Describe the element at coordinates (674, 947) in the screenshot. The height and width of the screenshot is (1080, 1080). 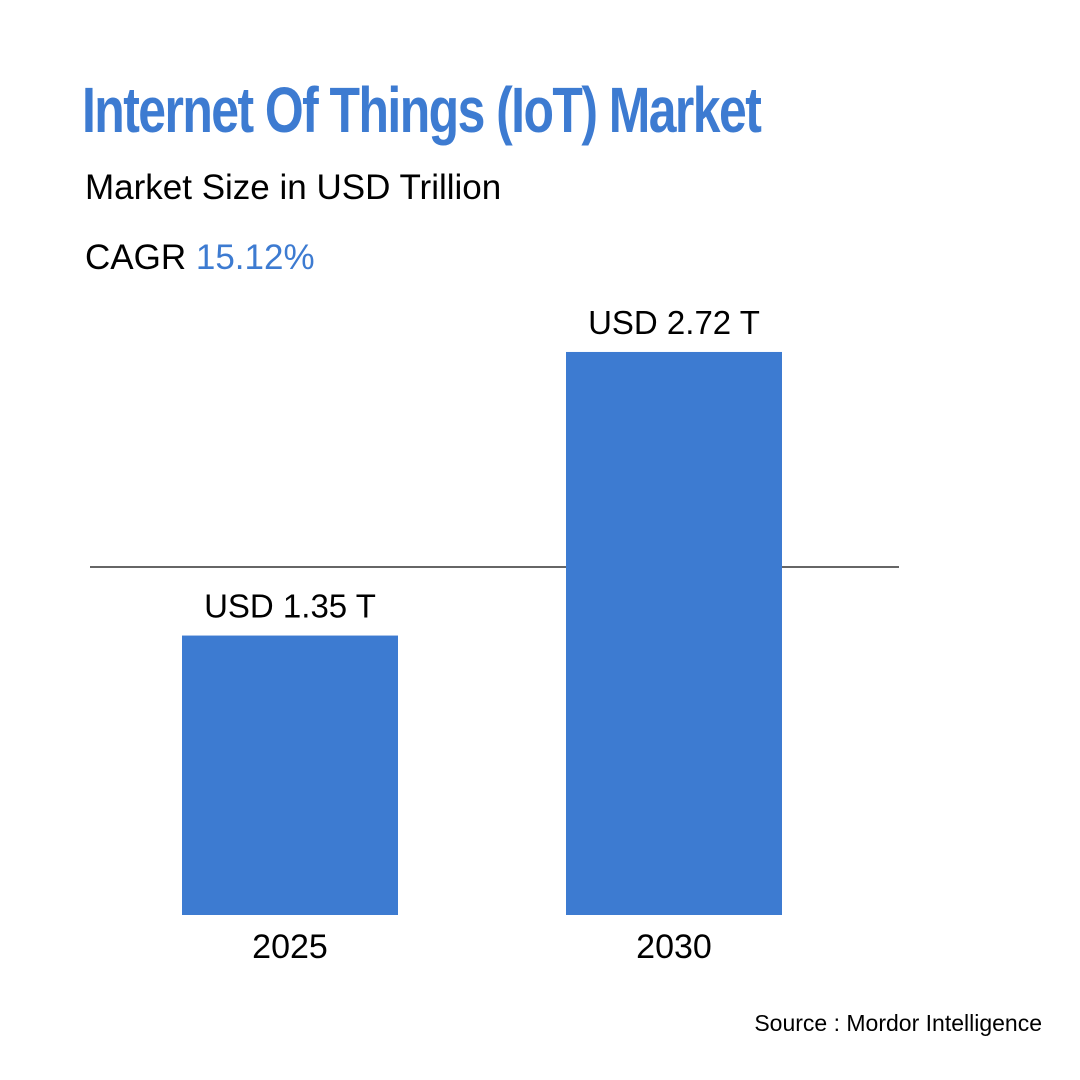
I see `category-label-2030: 2030` at that location.